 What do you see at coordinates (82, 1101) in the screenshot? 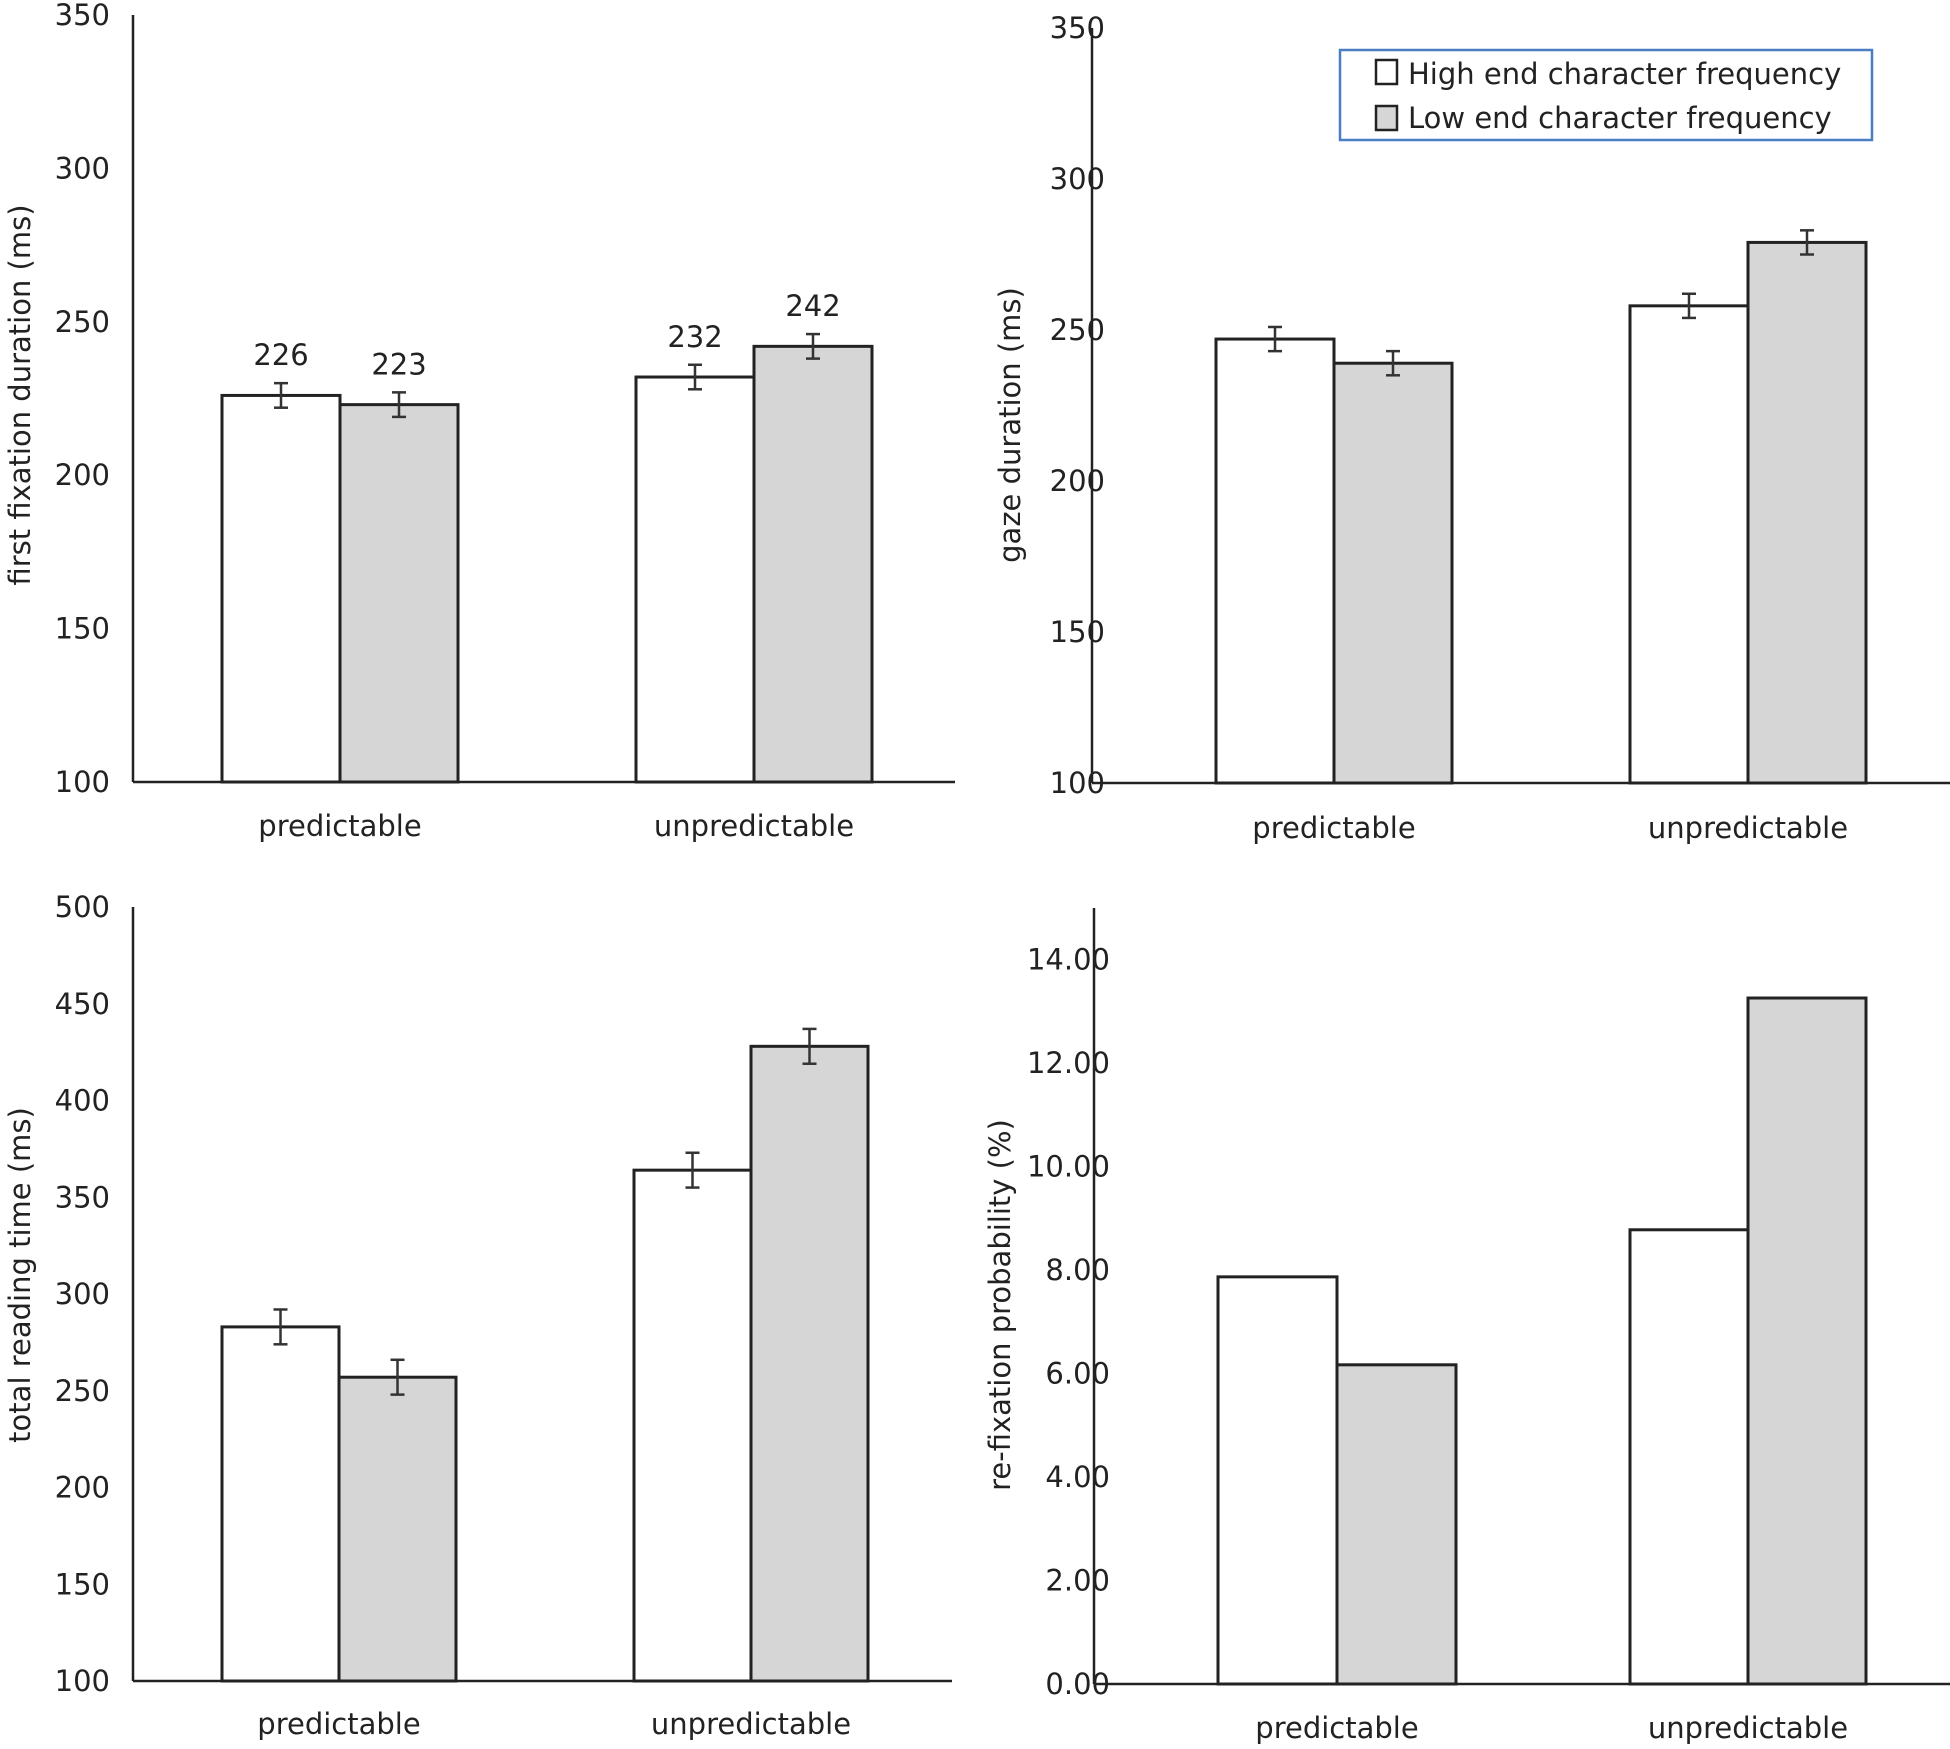
I see `y-tick-label: 400` at bounding box center [82, 1101].